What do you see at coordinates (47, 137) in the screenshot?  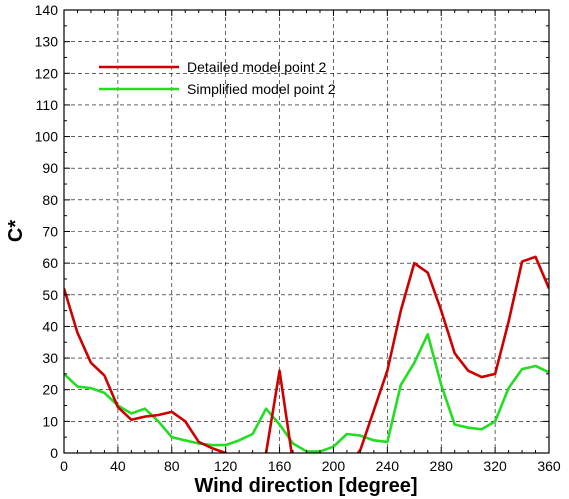 I see `y-tick-label: 100` at bounding box center [47, 137].